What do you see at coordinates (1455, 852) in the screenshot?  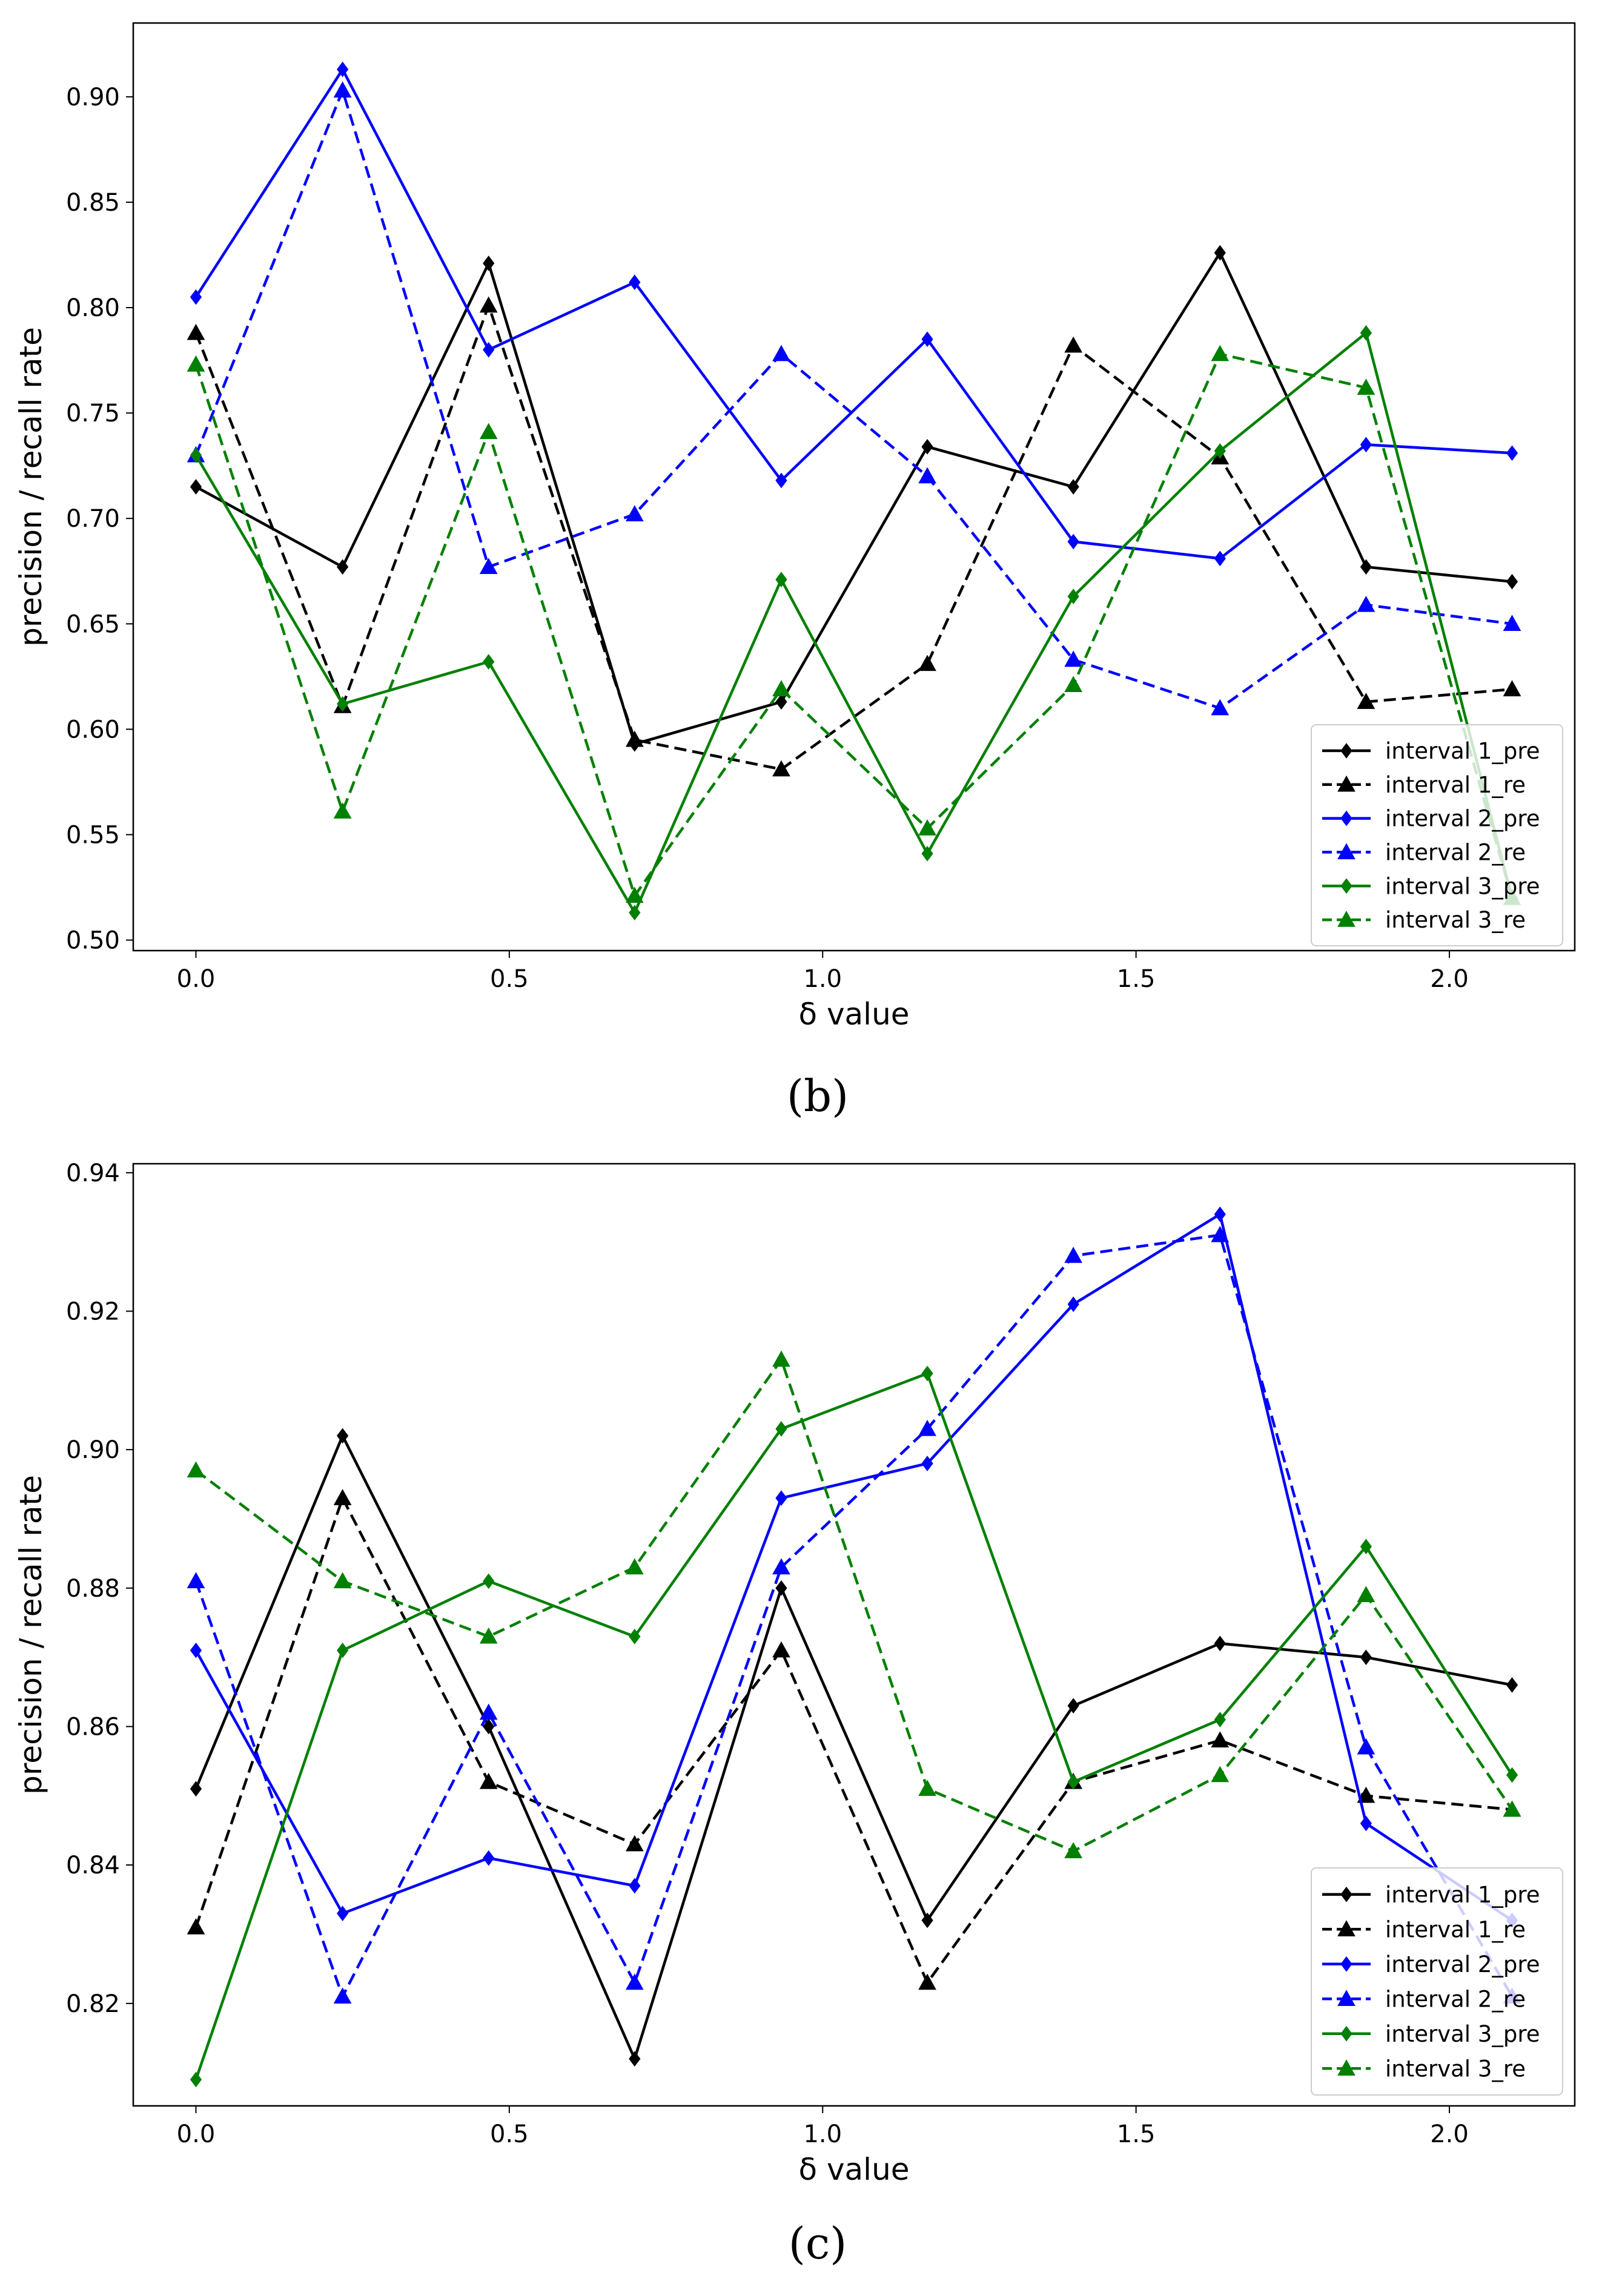 I see `legend-entry-label: interval 2_re` at bounding box center [1455, 852].